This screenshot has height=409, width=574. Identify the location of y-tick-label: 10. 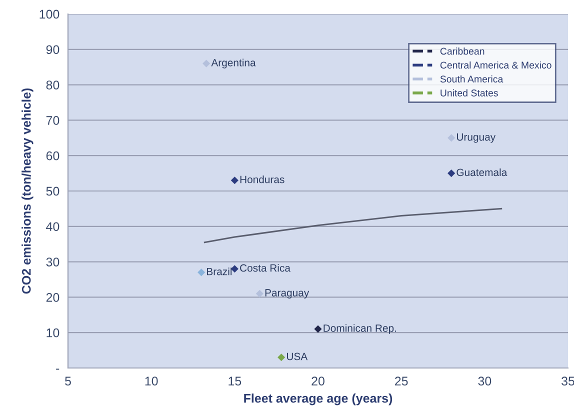
(53, 333).